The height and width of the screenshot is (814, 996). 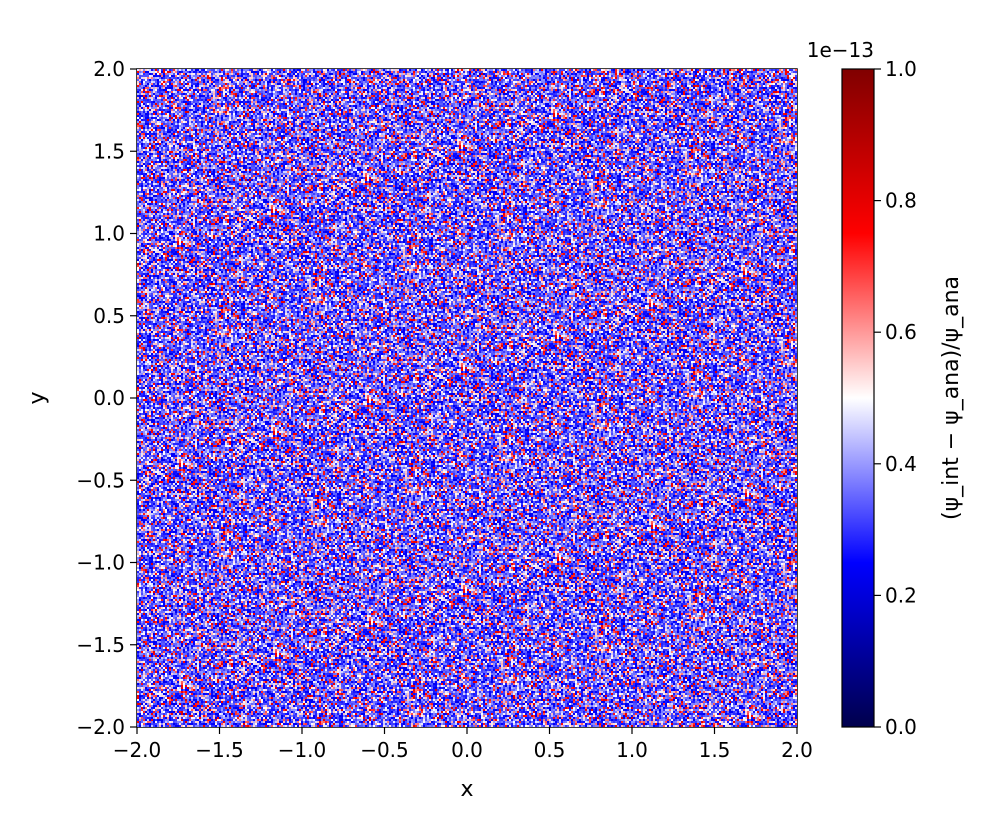 I want to click on x-axis-ticks: −2.0 −1.5 −1.0 −0.5 0.0 0.5 1.0 1.5 2.0, so click(x=463, y=744).